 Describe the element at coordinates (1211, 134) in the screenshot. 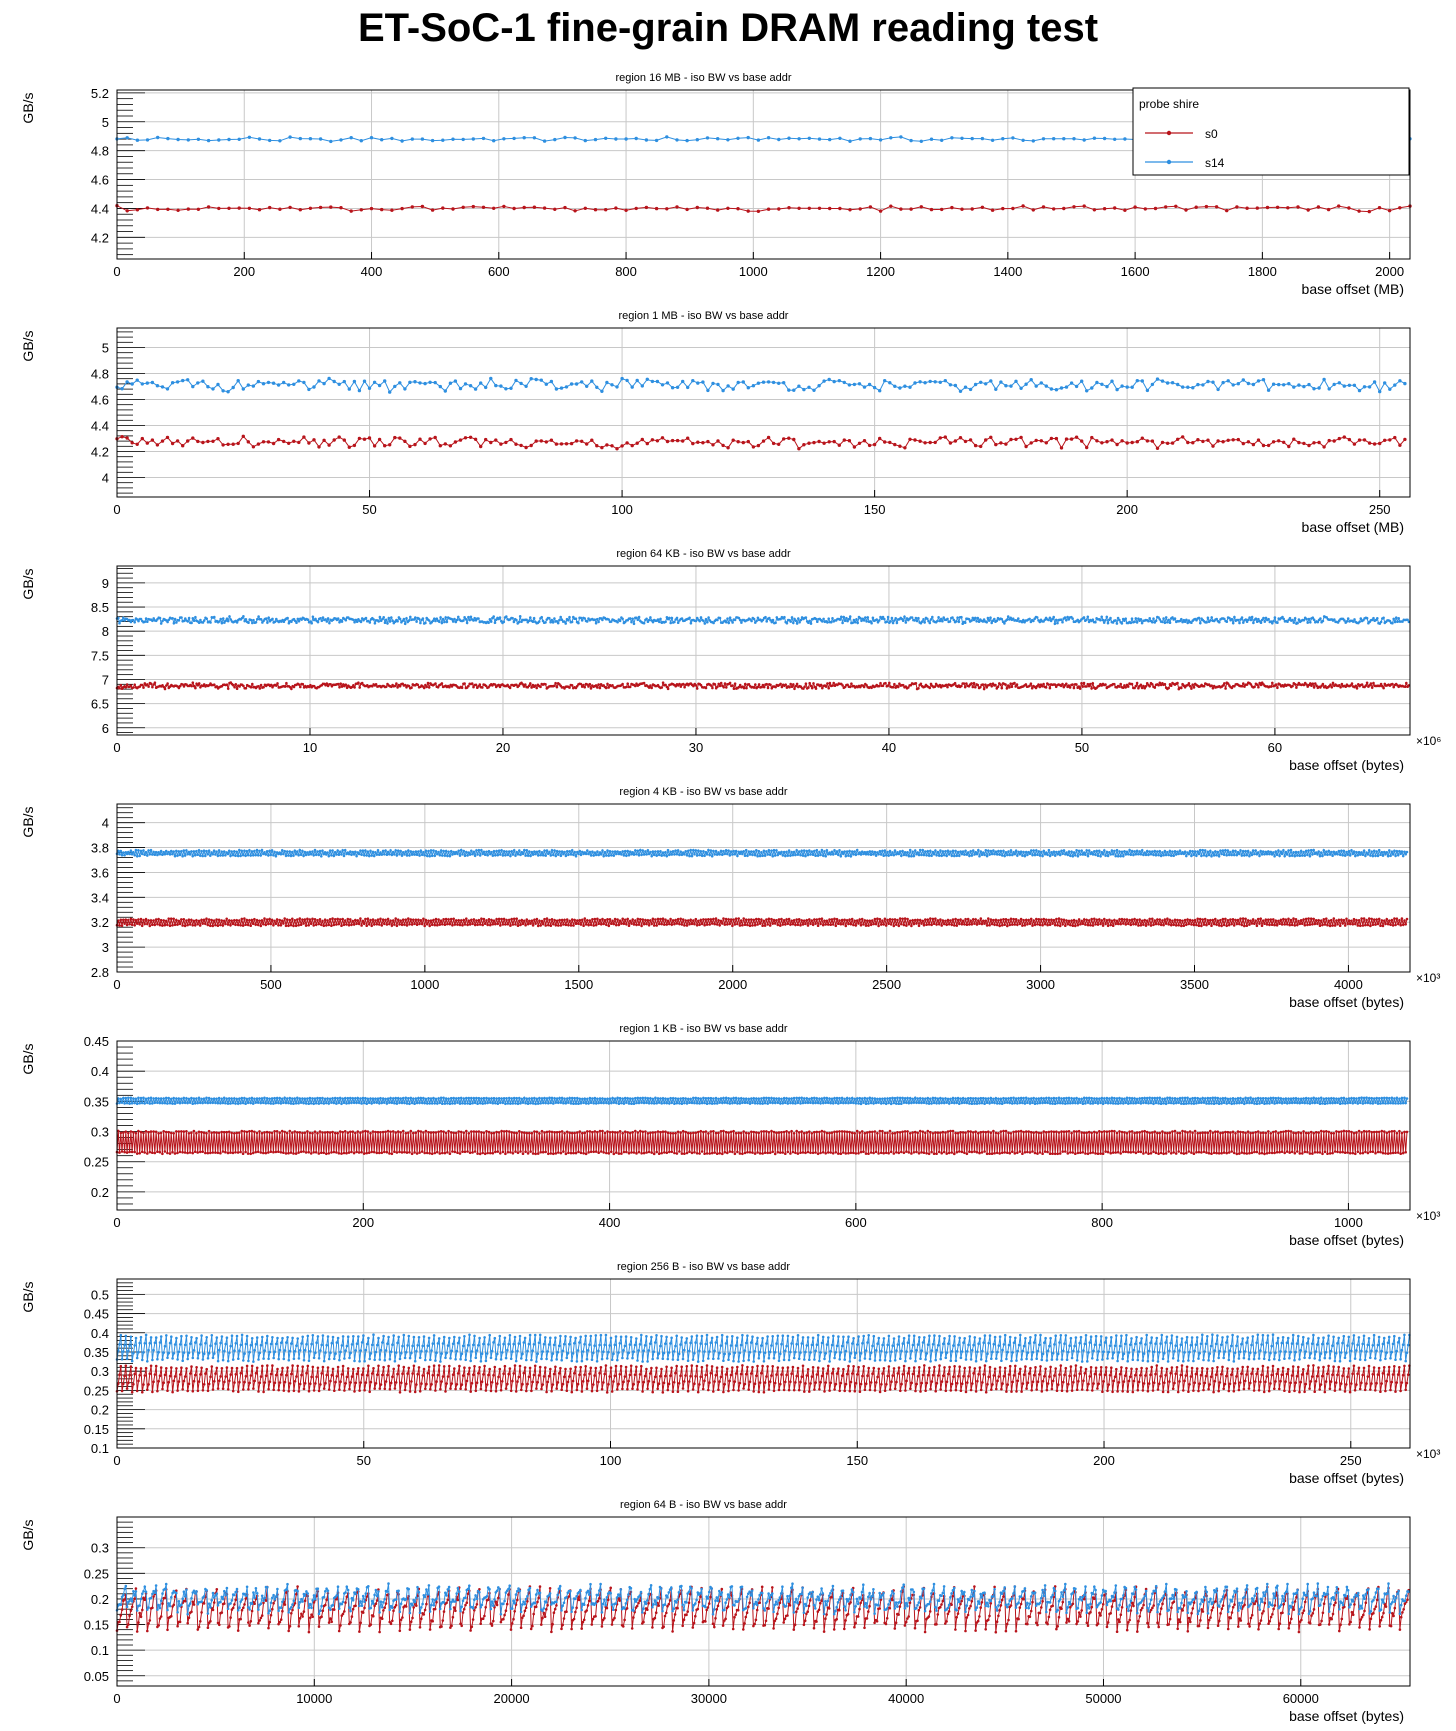

I see `legend-label-s0: s0` at that location.